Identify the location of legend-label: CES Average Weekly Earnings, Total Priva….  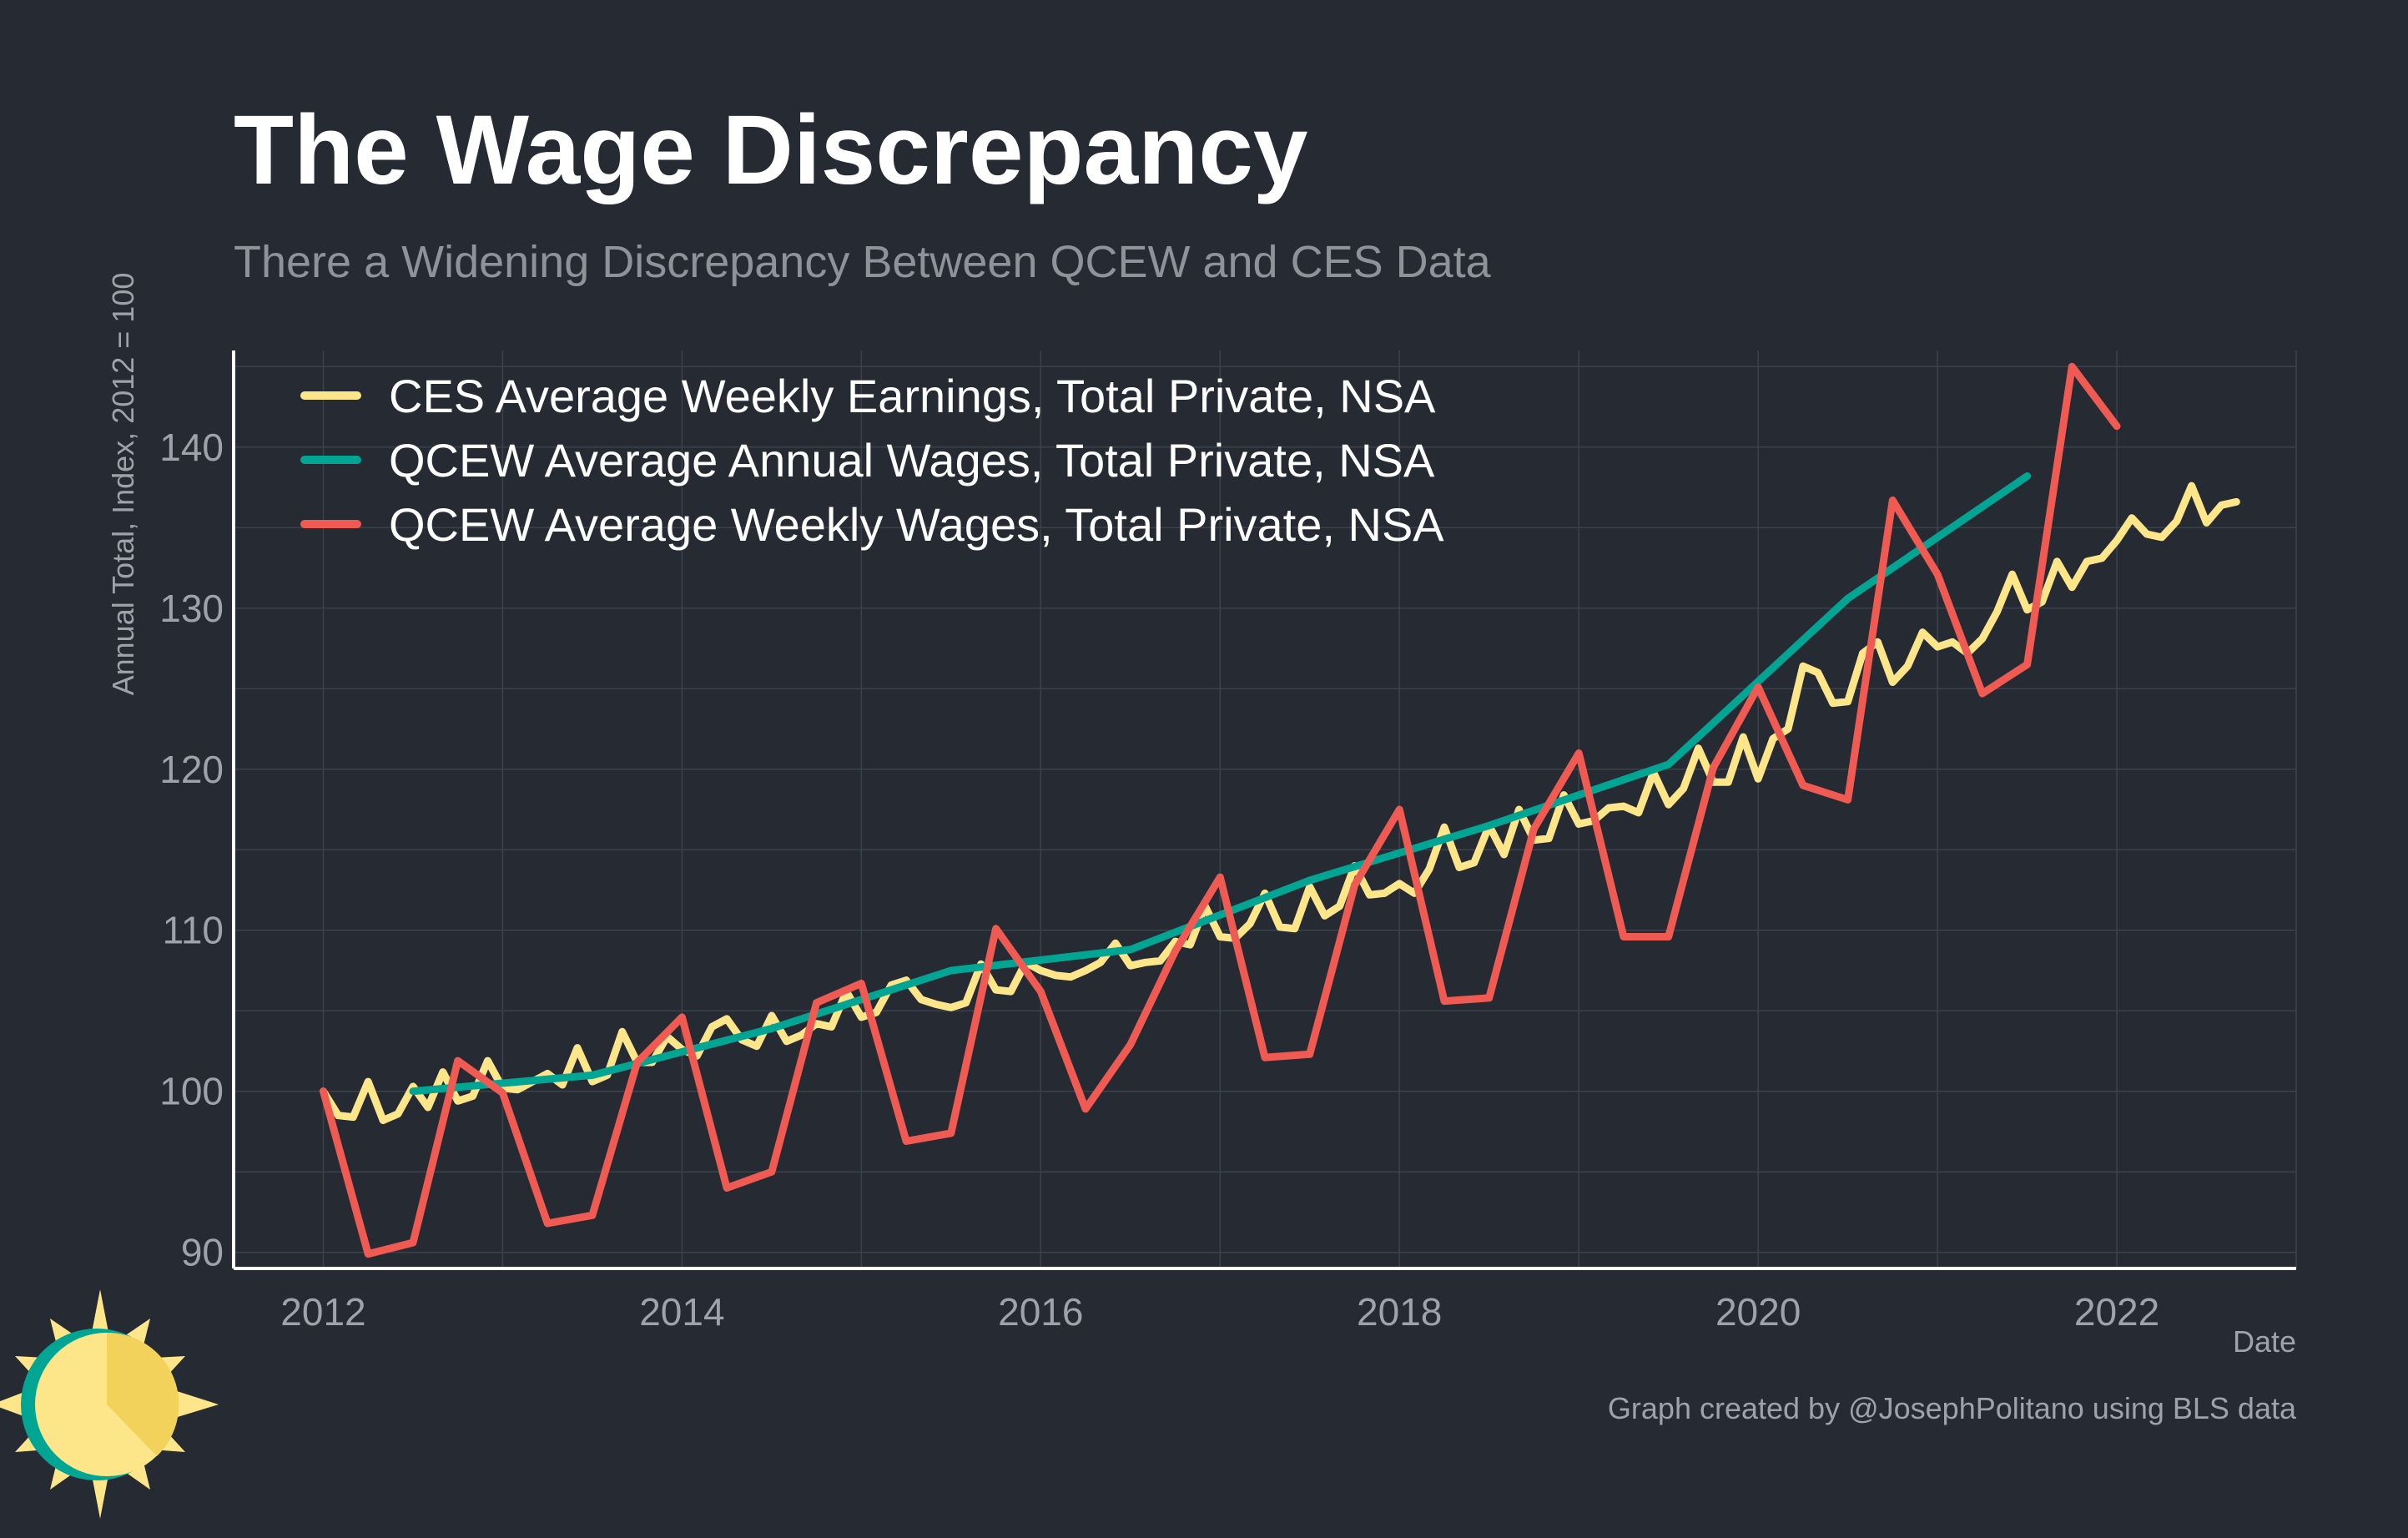
(912, 396).